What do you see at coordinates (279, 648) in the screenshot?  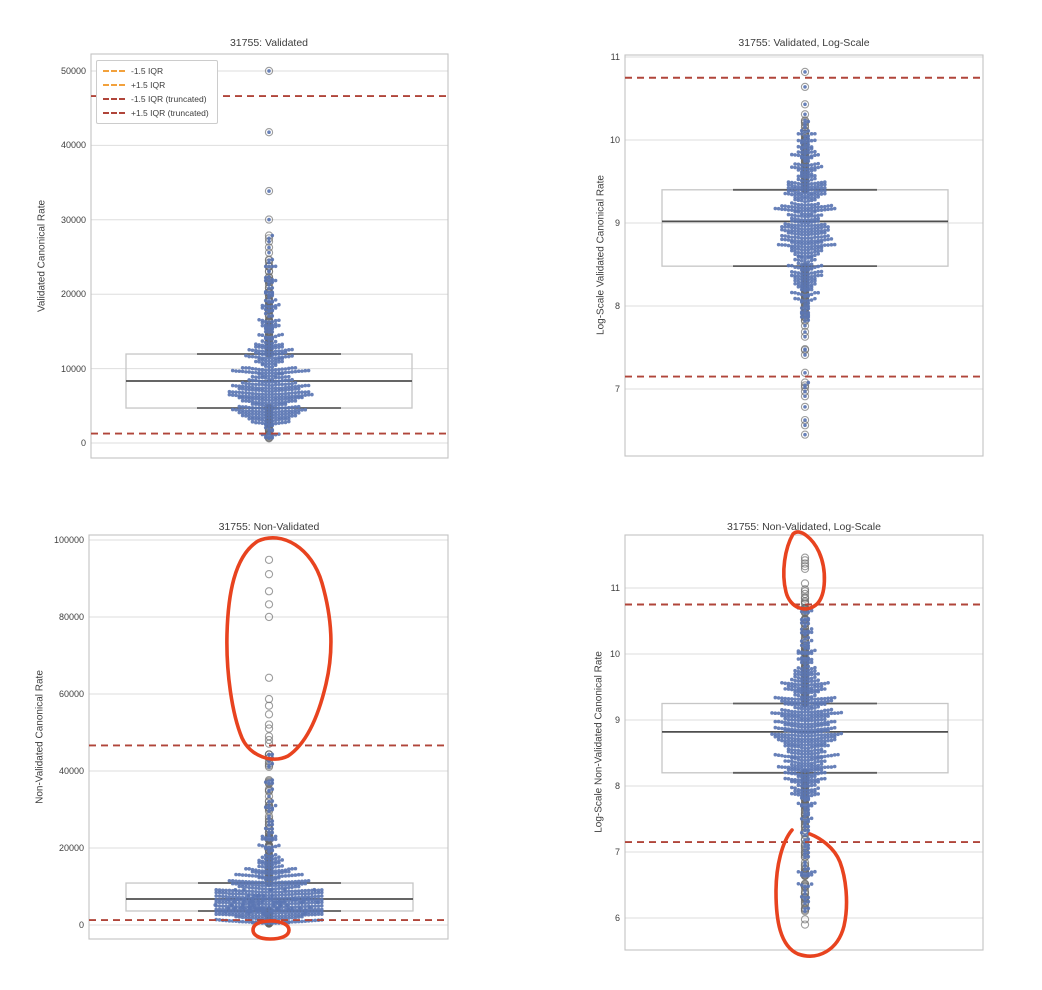 I see `annotation-loop` at bounding box center [279, 648].